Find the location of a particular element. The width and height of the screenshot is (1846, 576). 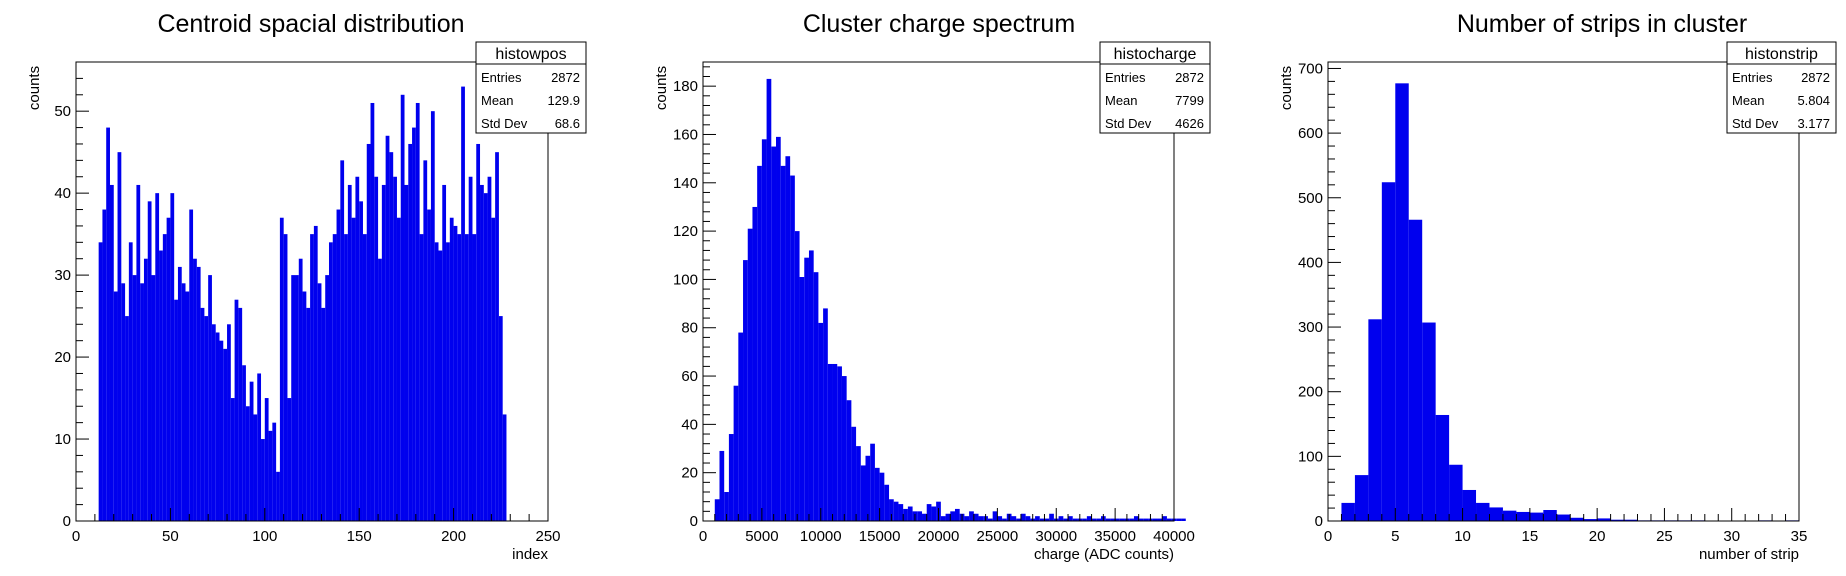

y-tick-label: 500 is located at coordinates (1310, 198).